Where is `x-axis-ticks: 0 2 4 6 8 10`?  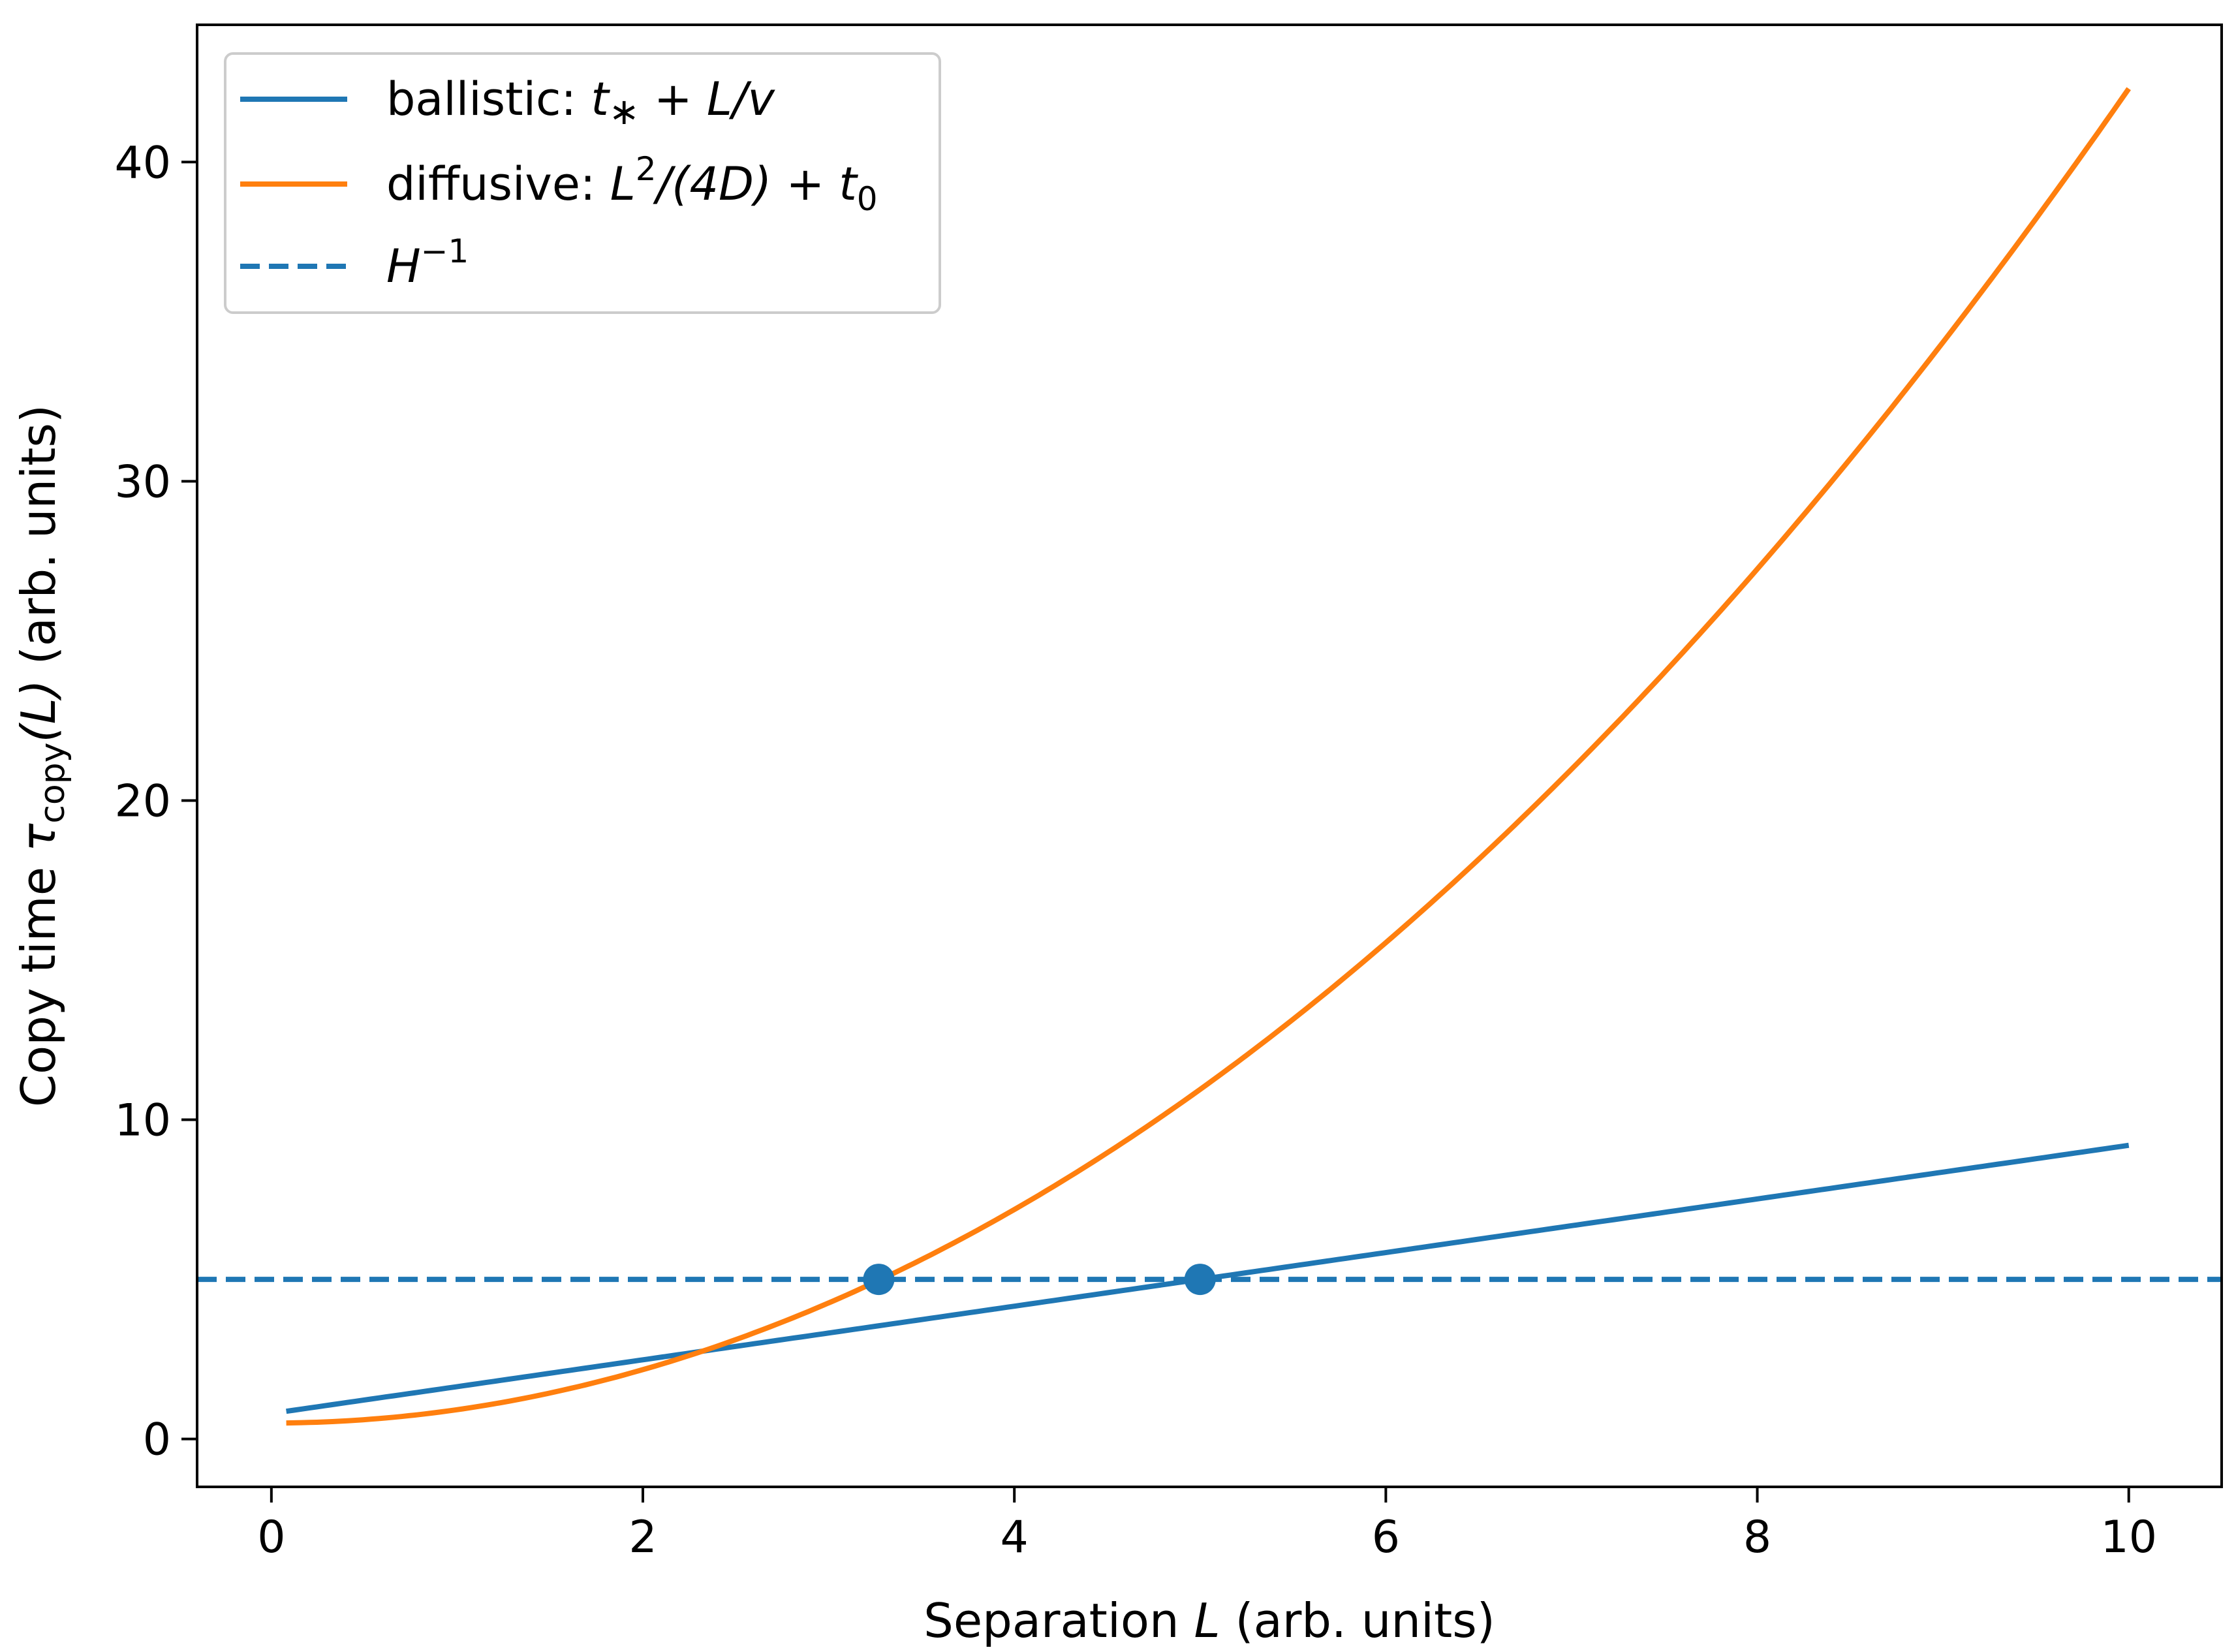
x-axis-ticks: 0 2 4 6 8 10 is located at coordinates (1207, 1525).